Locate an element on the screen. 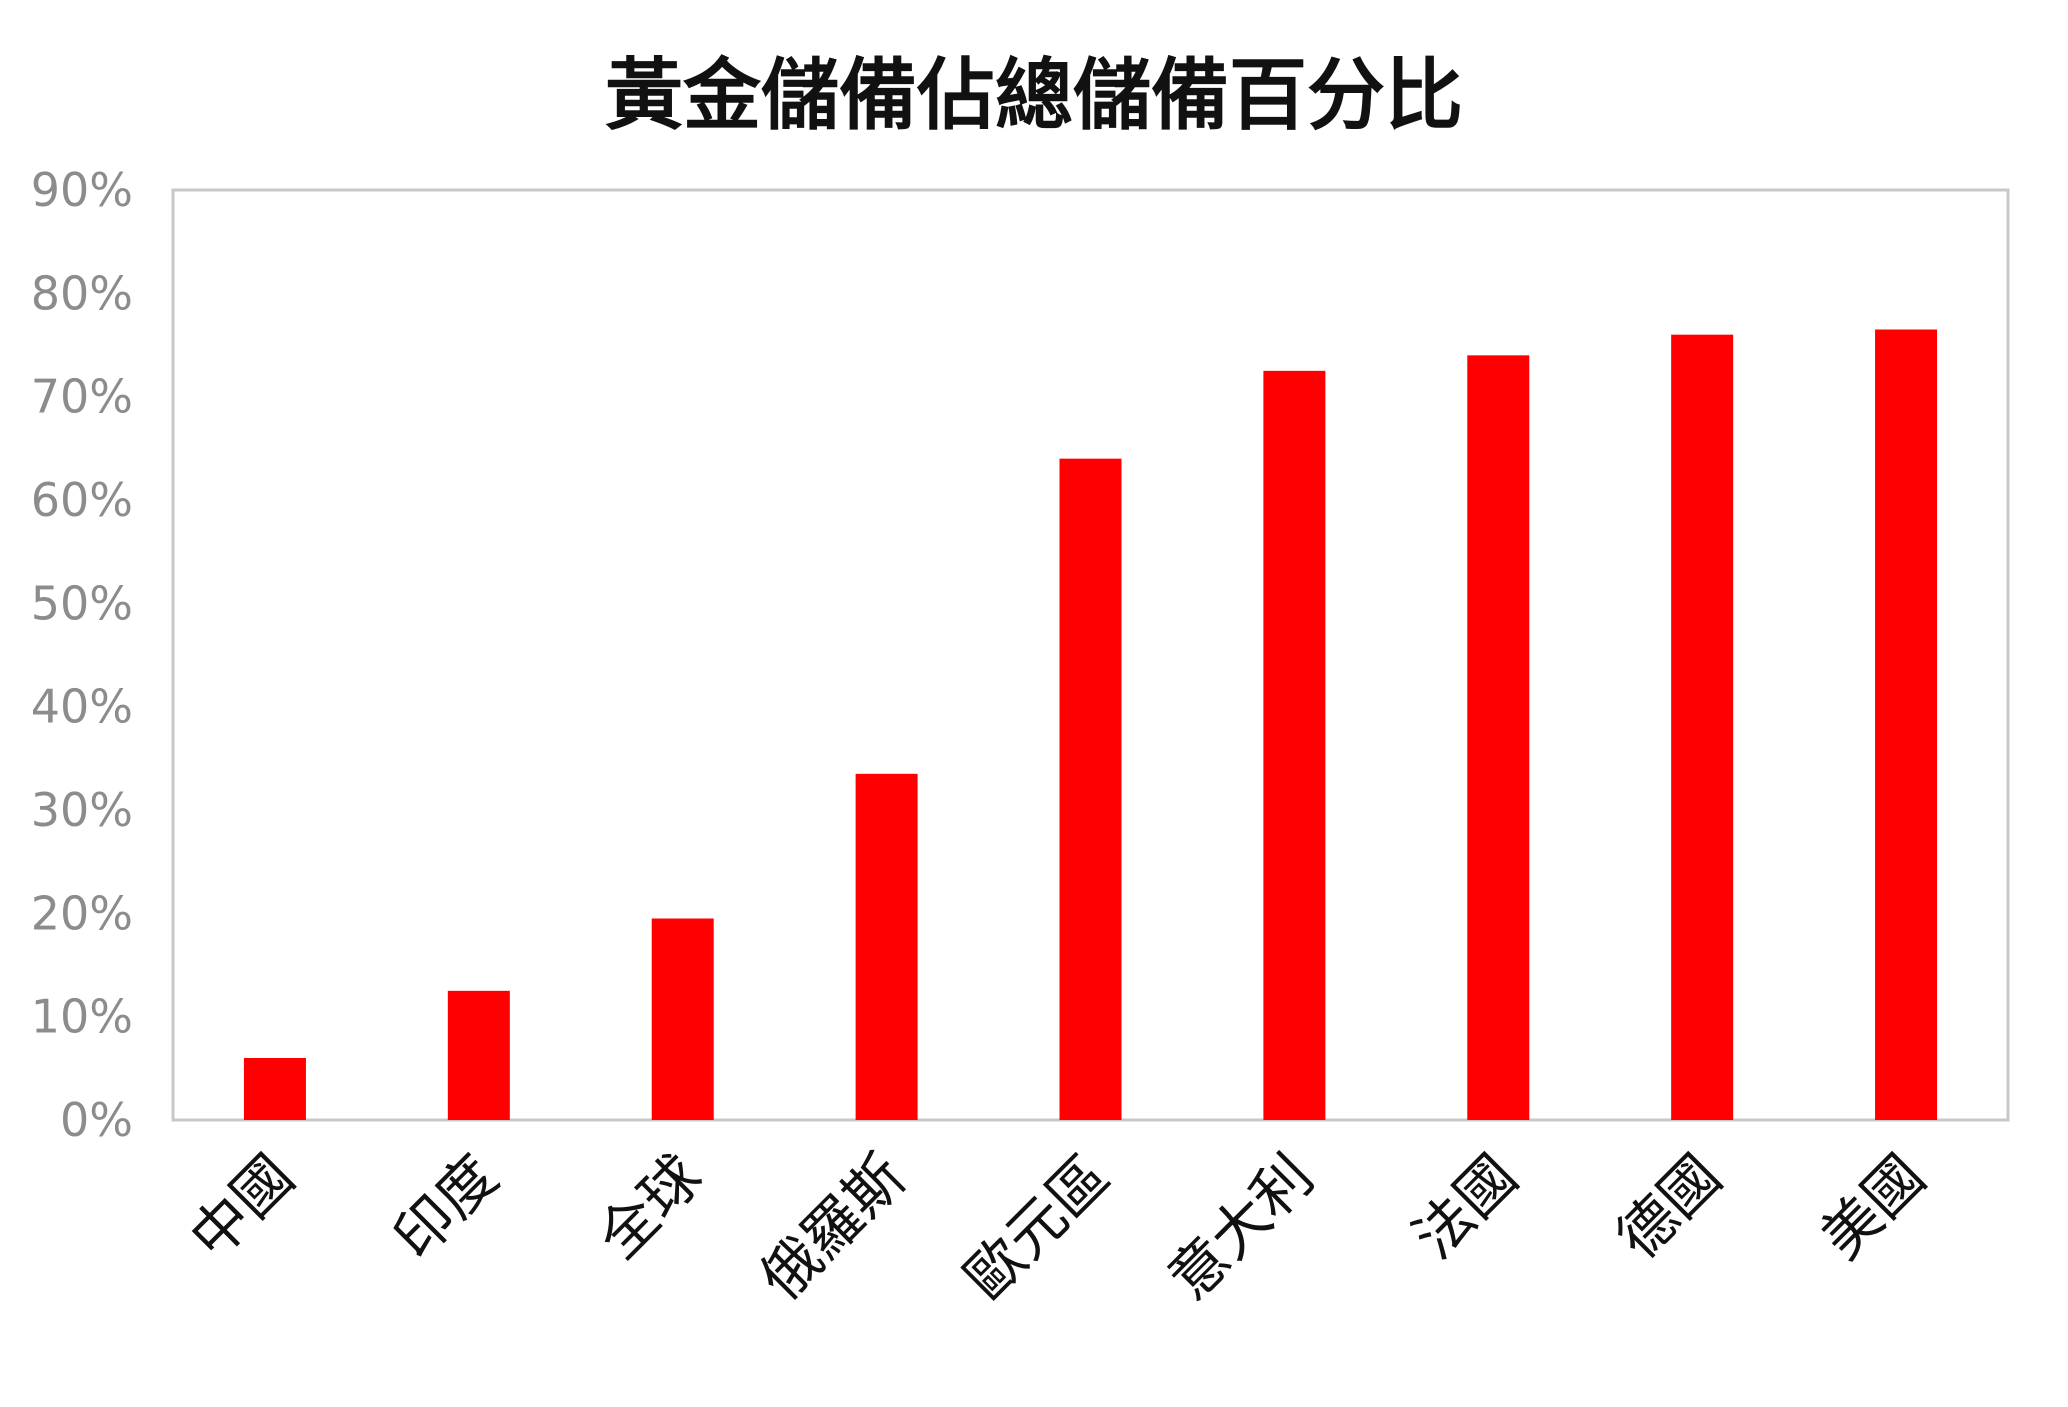 This screenshot has width=2068, height=1407. x-tick-label: 德國 is located at coordinates (1669, 1207).